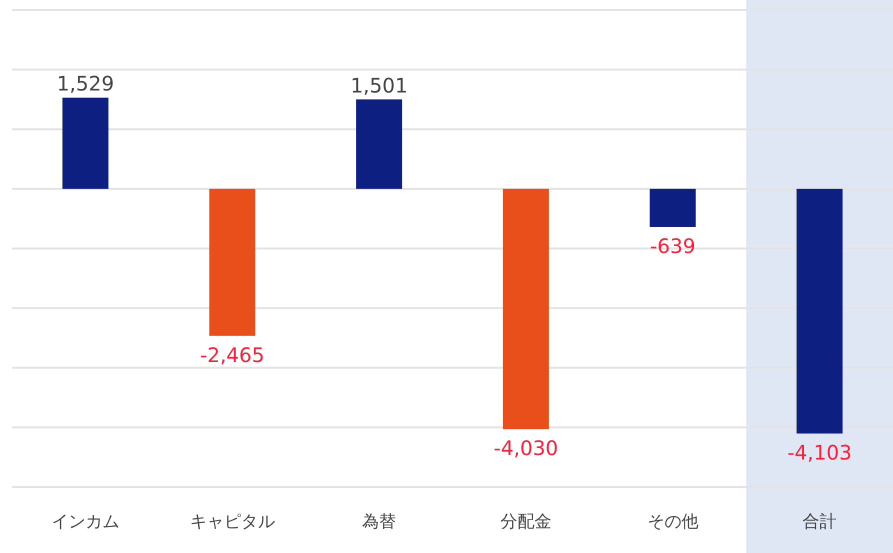 This screenshot has width=893, height=553. Describe the element at coordinates (526, 522) in the screenshot. I see `x-tick-label: 分配金` at that location.